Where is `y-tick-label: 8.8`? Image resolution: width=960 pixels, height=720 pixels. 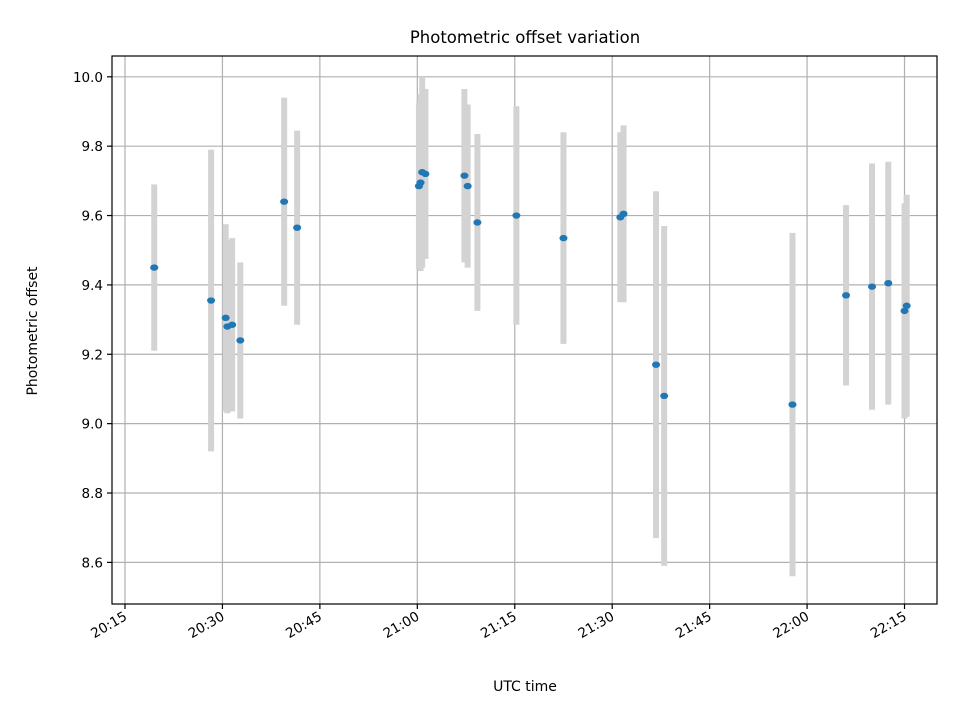 y-tick-label: 8.8 is located at coordinates (92, 494).